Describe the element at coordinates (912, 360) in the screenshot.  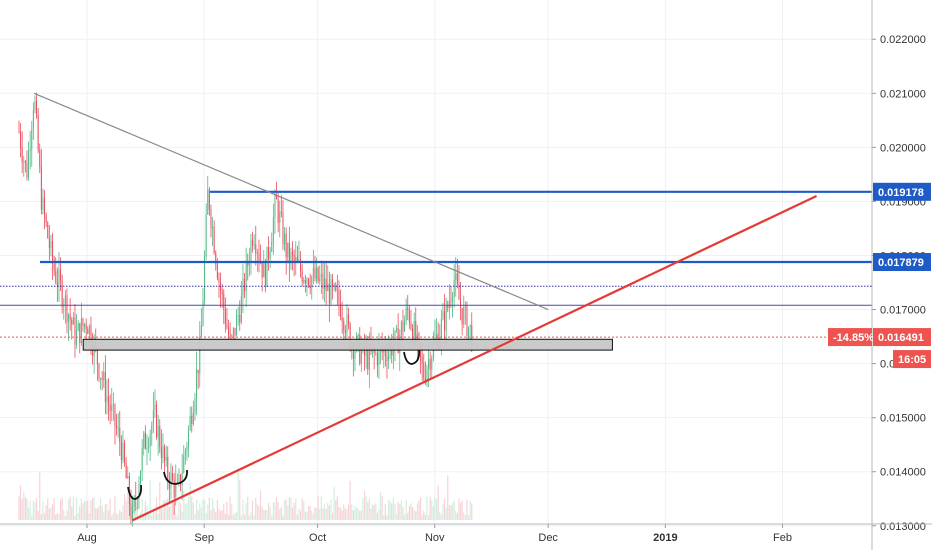
I see `badge-time-label: 16:05` at that location.